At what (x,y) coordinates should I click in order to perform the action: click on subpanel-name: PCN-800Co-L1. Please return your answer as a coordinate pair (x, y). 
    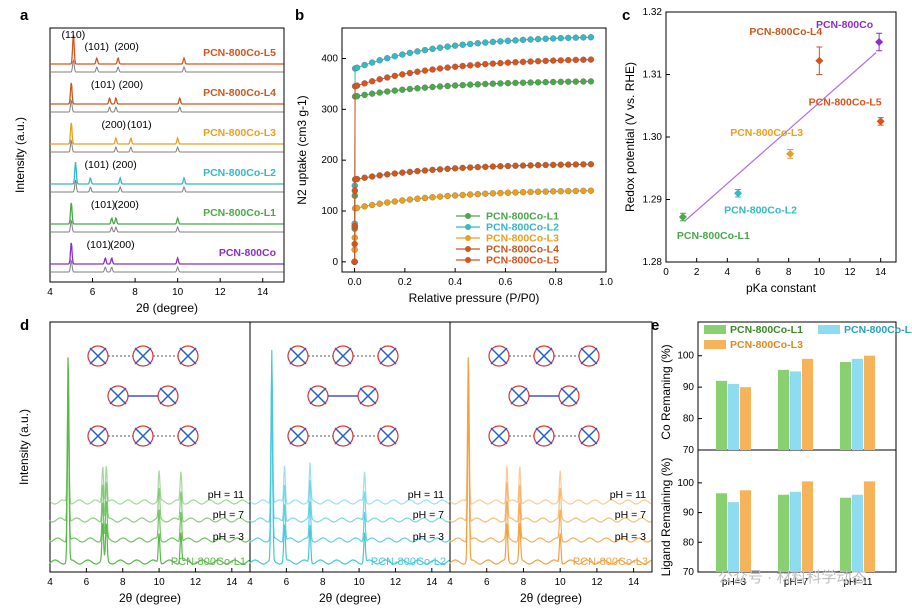
    Looking at the image, I should click on (208, 562).